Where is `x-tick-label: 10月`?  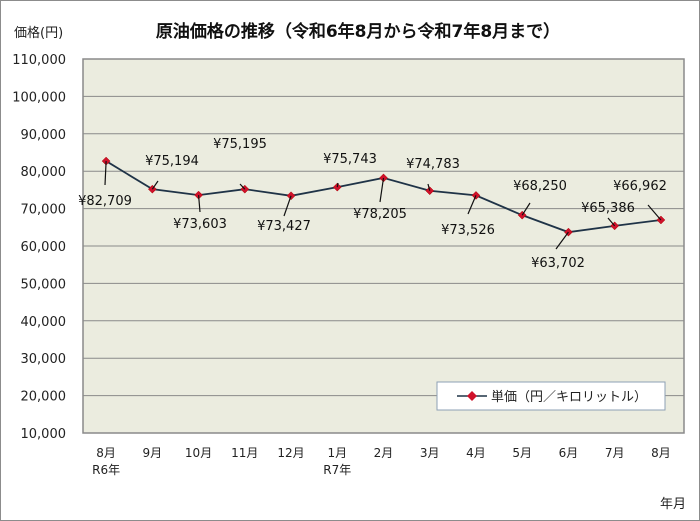
x-tick-label: 10月 is located at coordinates (198, 453).